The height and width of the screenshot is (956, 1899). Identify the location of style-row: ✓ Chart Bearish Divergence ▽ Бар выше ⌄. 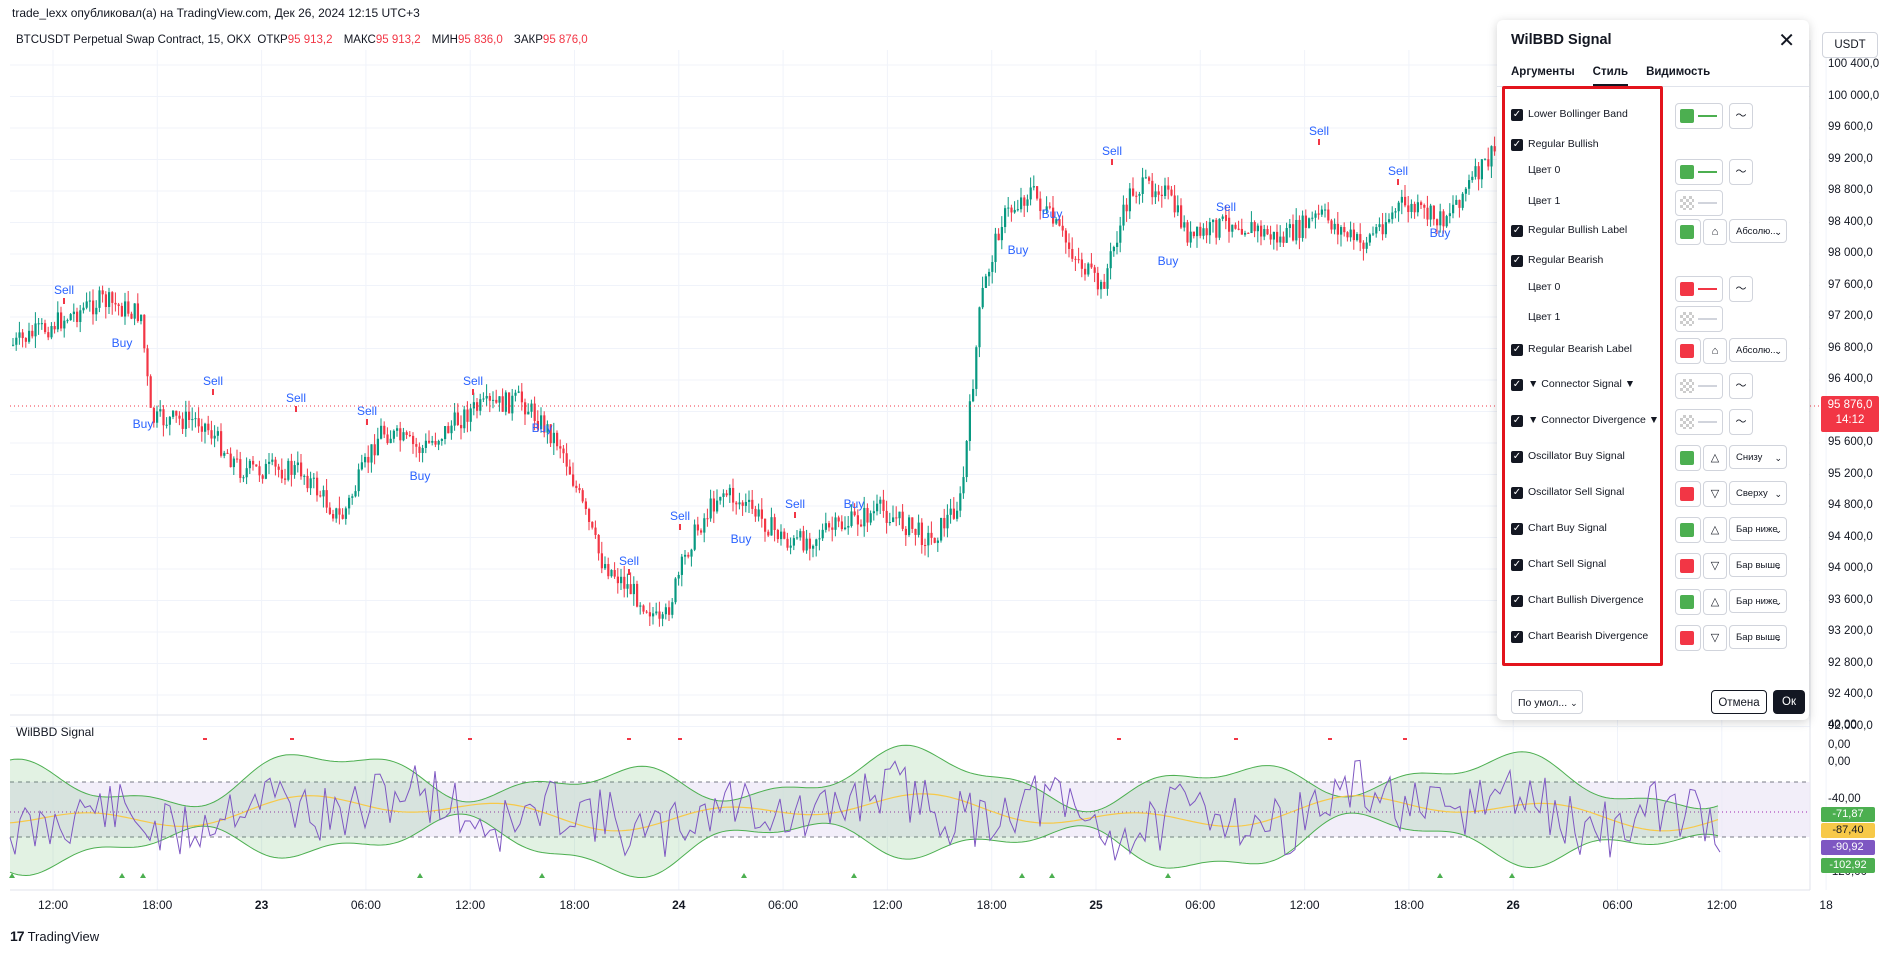
(1653, 638).